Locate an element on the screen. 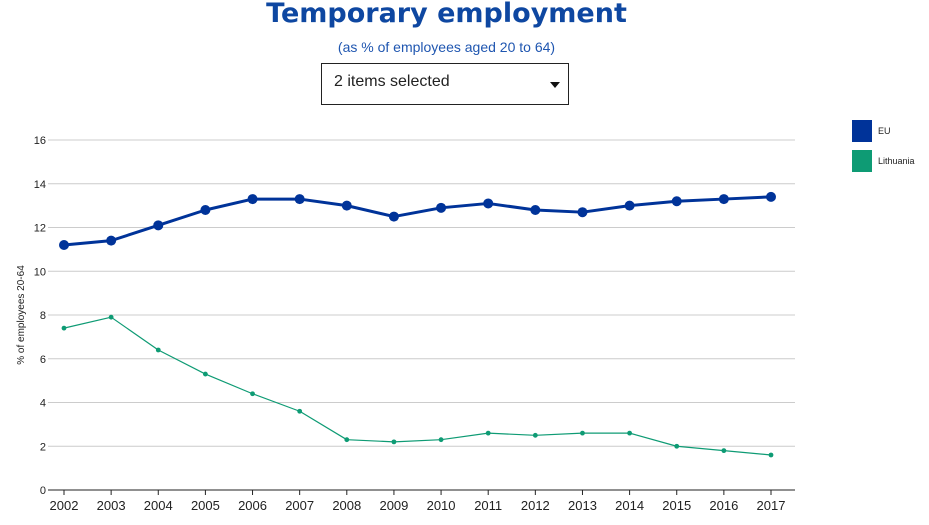 This screenshot has height=525, width=929. x-tick-label: 2016 is located at coordinates (723, 505).